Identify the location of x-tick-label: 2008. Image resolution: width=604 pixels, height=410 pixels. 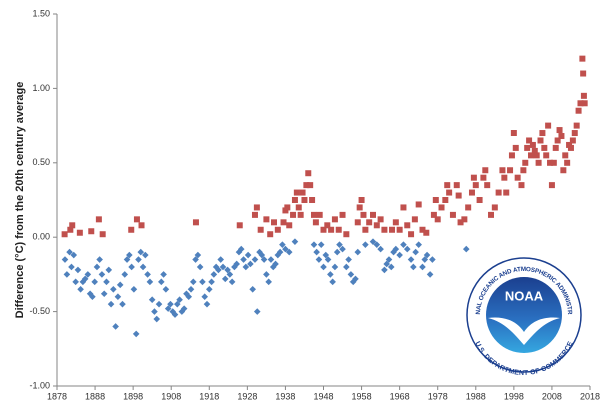
(552, 396).